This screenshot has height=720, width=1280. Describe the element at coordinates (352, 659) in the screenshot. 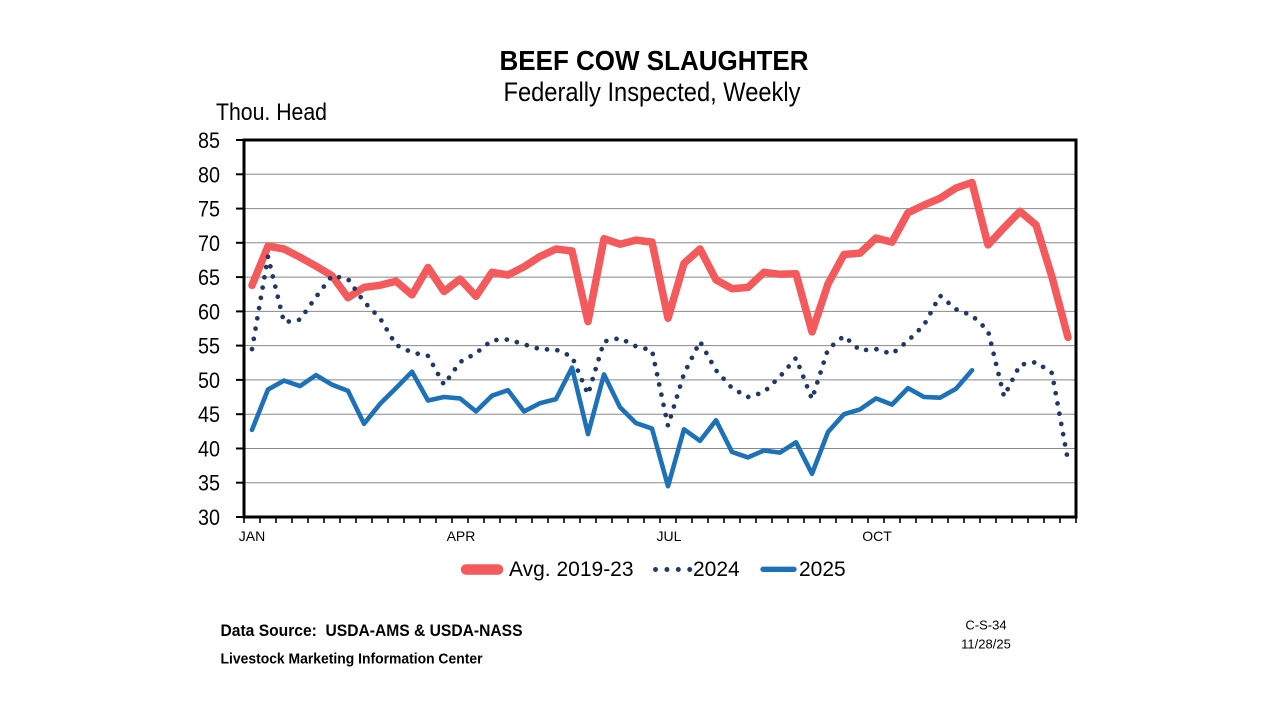

I see `svg-text:Livestock Marketing Informatio: Livestock Marketing Information Center` at that location.